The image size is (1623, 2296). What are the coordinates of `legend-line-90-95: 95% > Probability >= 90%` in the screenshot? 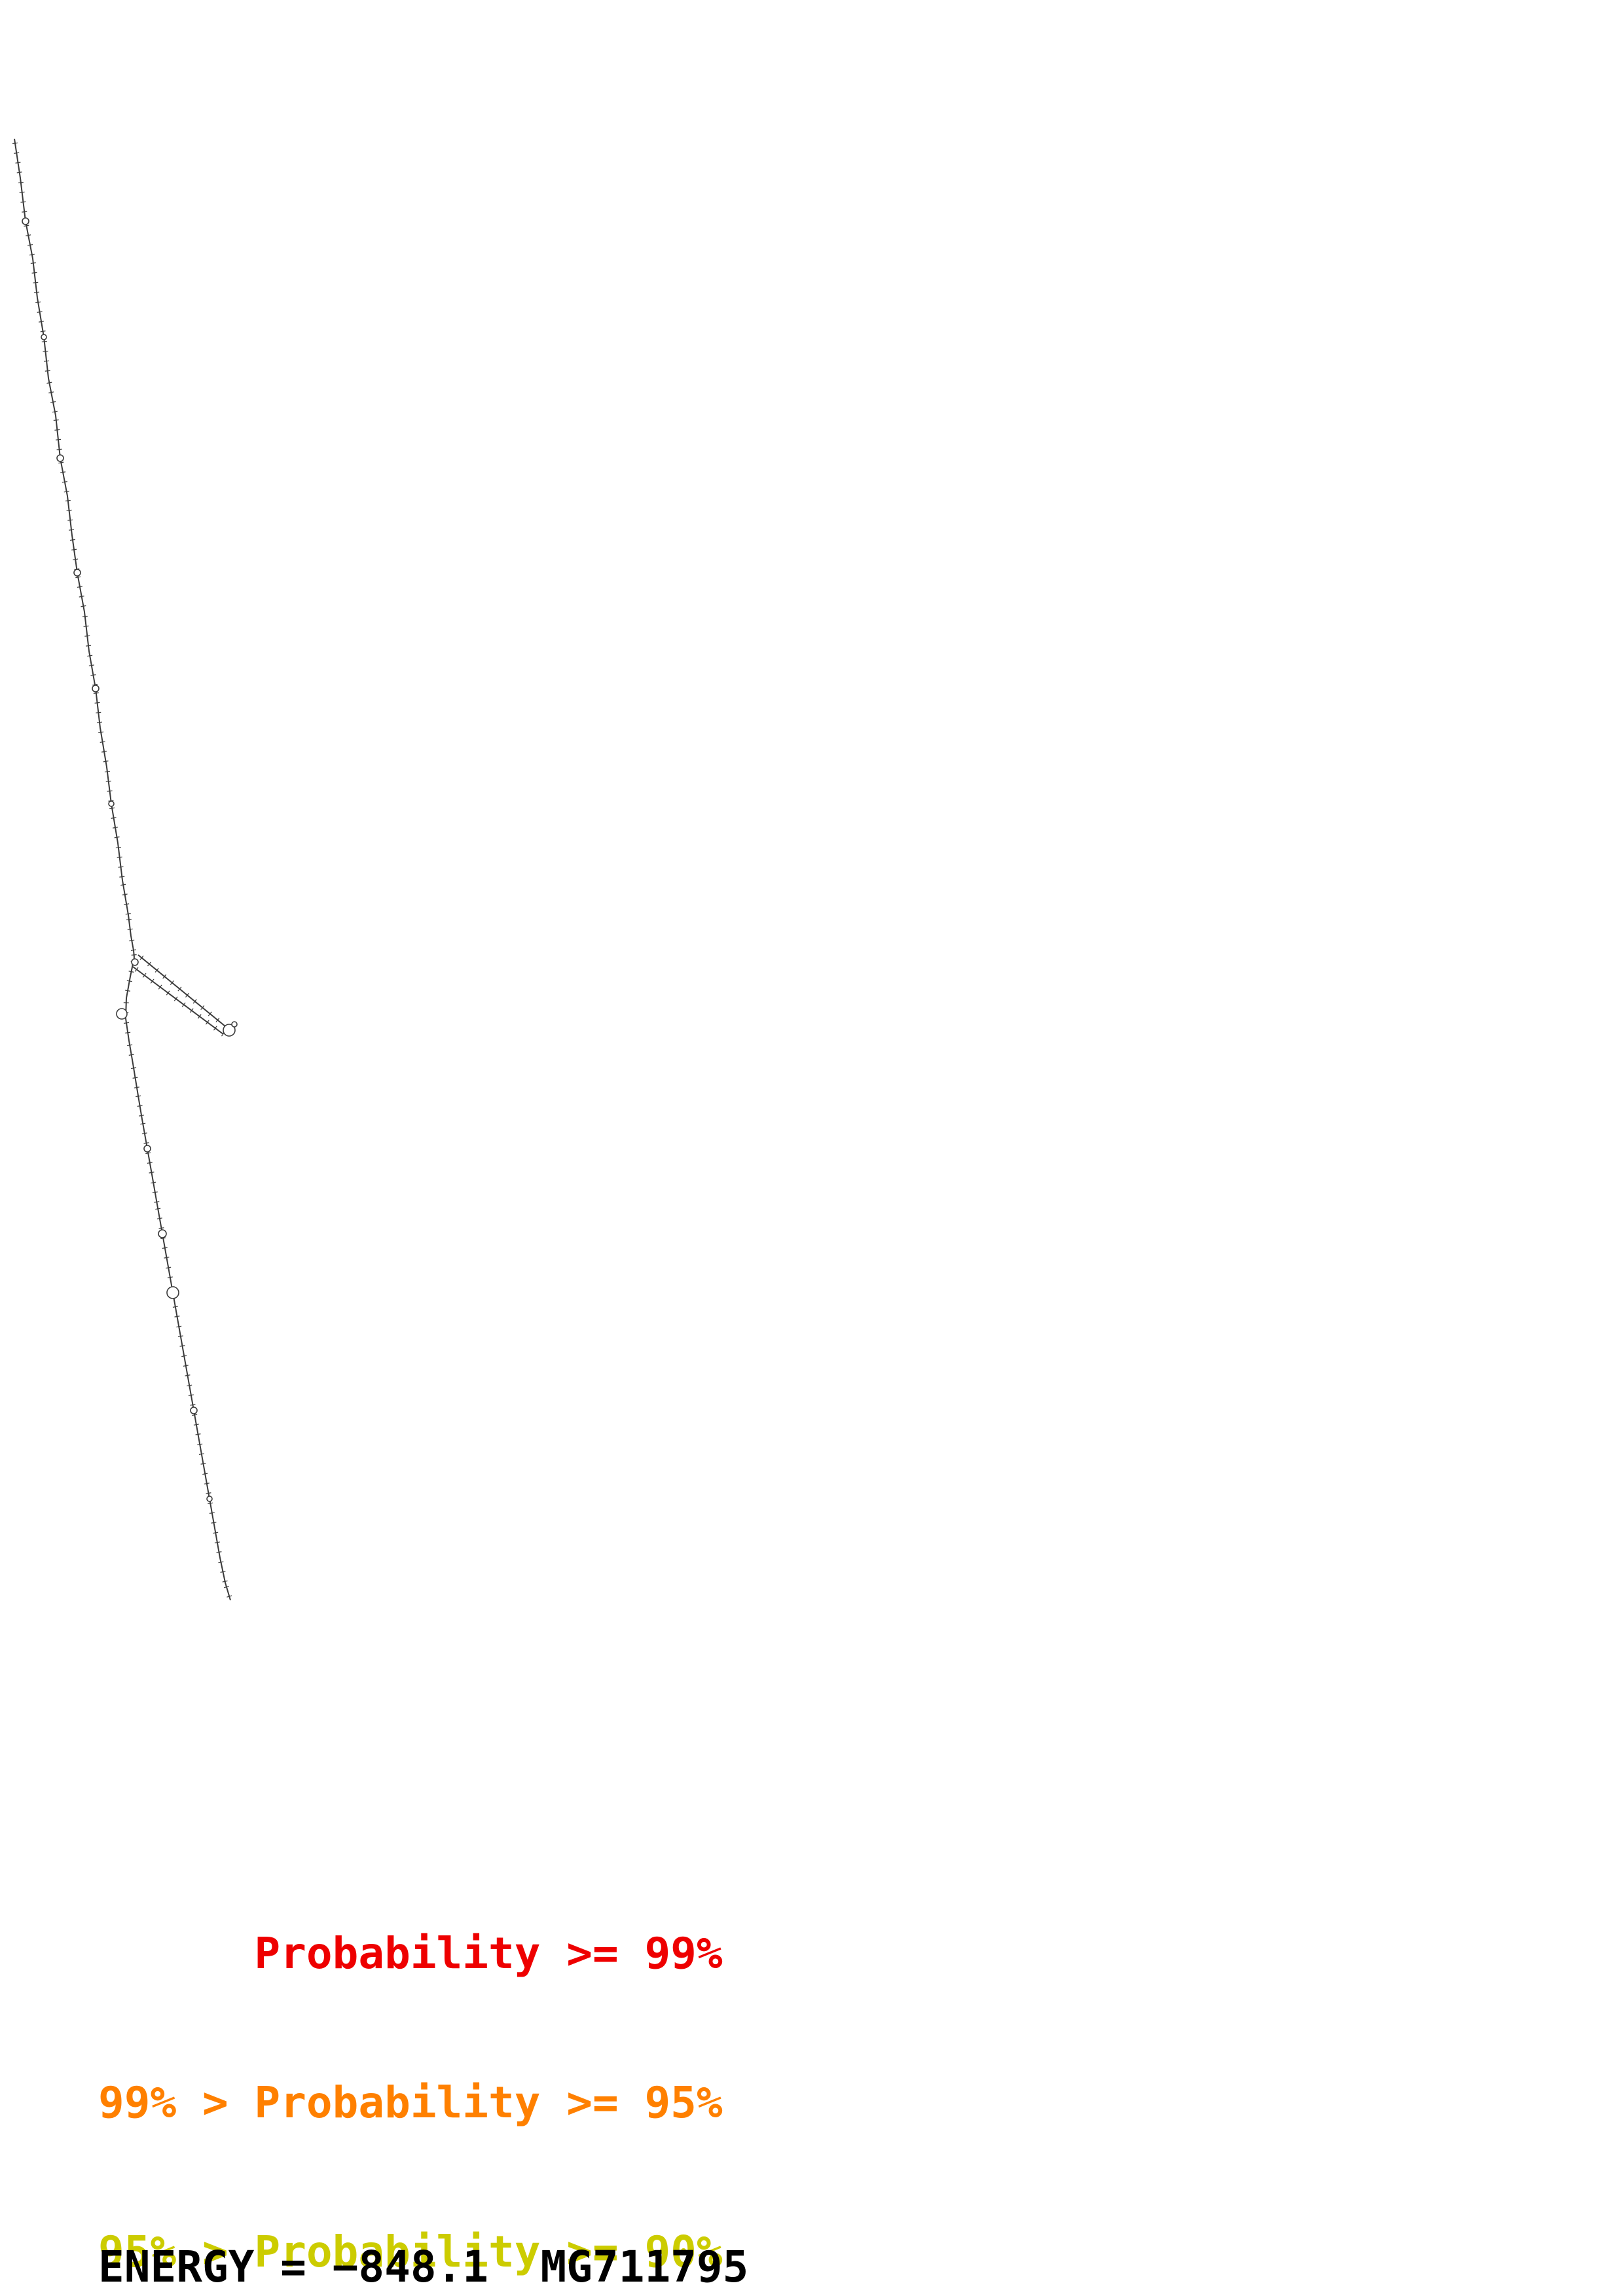 It's located at (410, 2252).